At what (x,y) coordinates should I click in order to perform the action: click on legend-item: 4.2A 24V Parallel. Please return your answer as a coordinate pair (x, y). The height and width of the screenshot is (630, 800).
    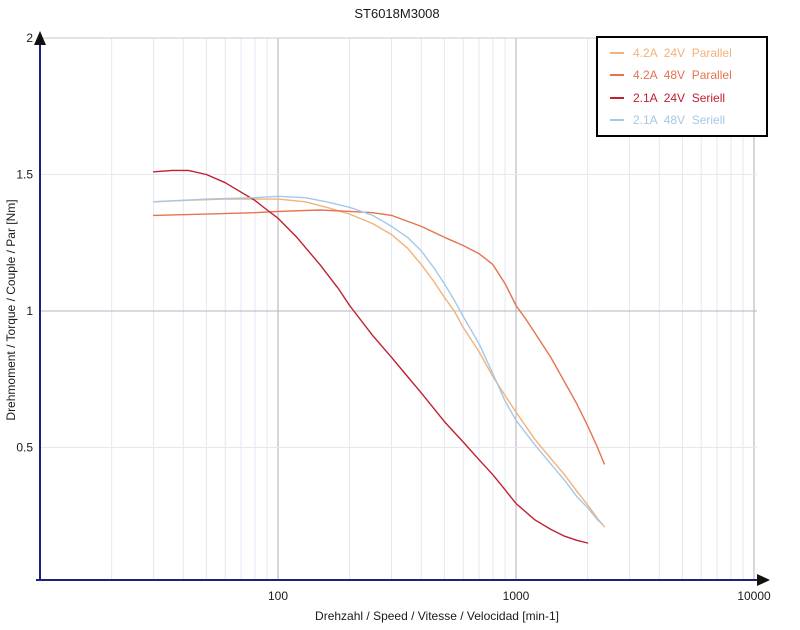
    Looking at the image, I should click on (688, 53).